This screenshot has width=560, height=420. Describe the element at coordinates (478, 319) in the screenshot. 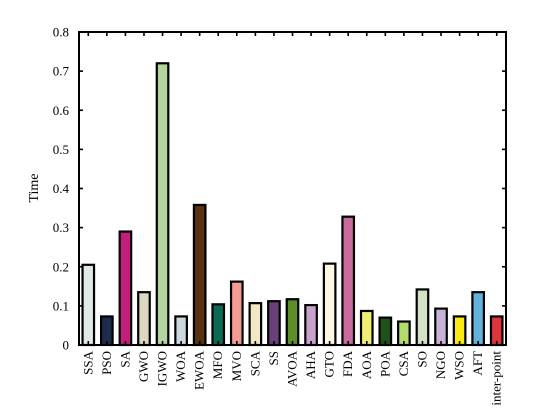

I see `bar-aft` at that location.